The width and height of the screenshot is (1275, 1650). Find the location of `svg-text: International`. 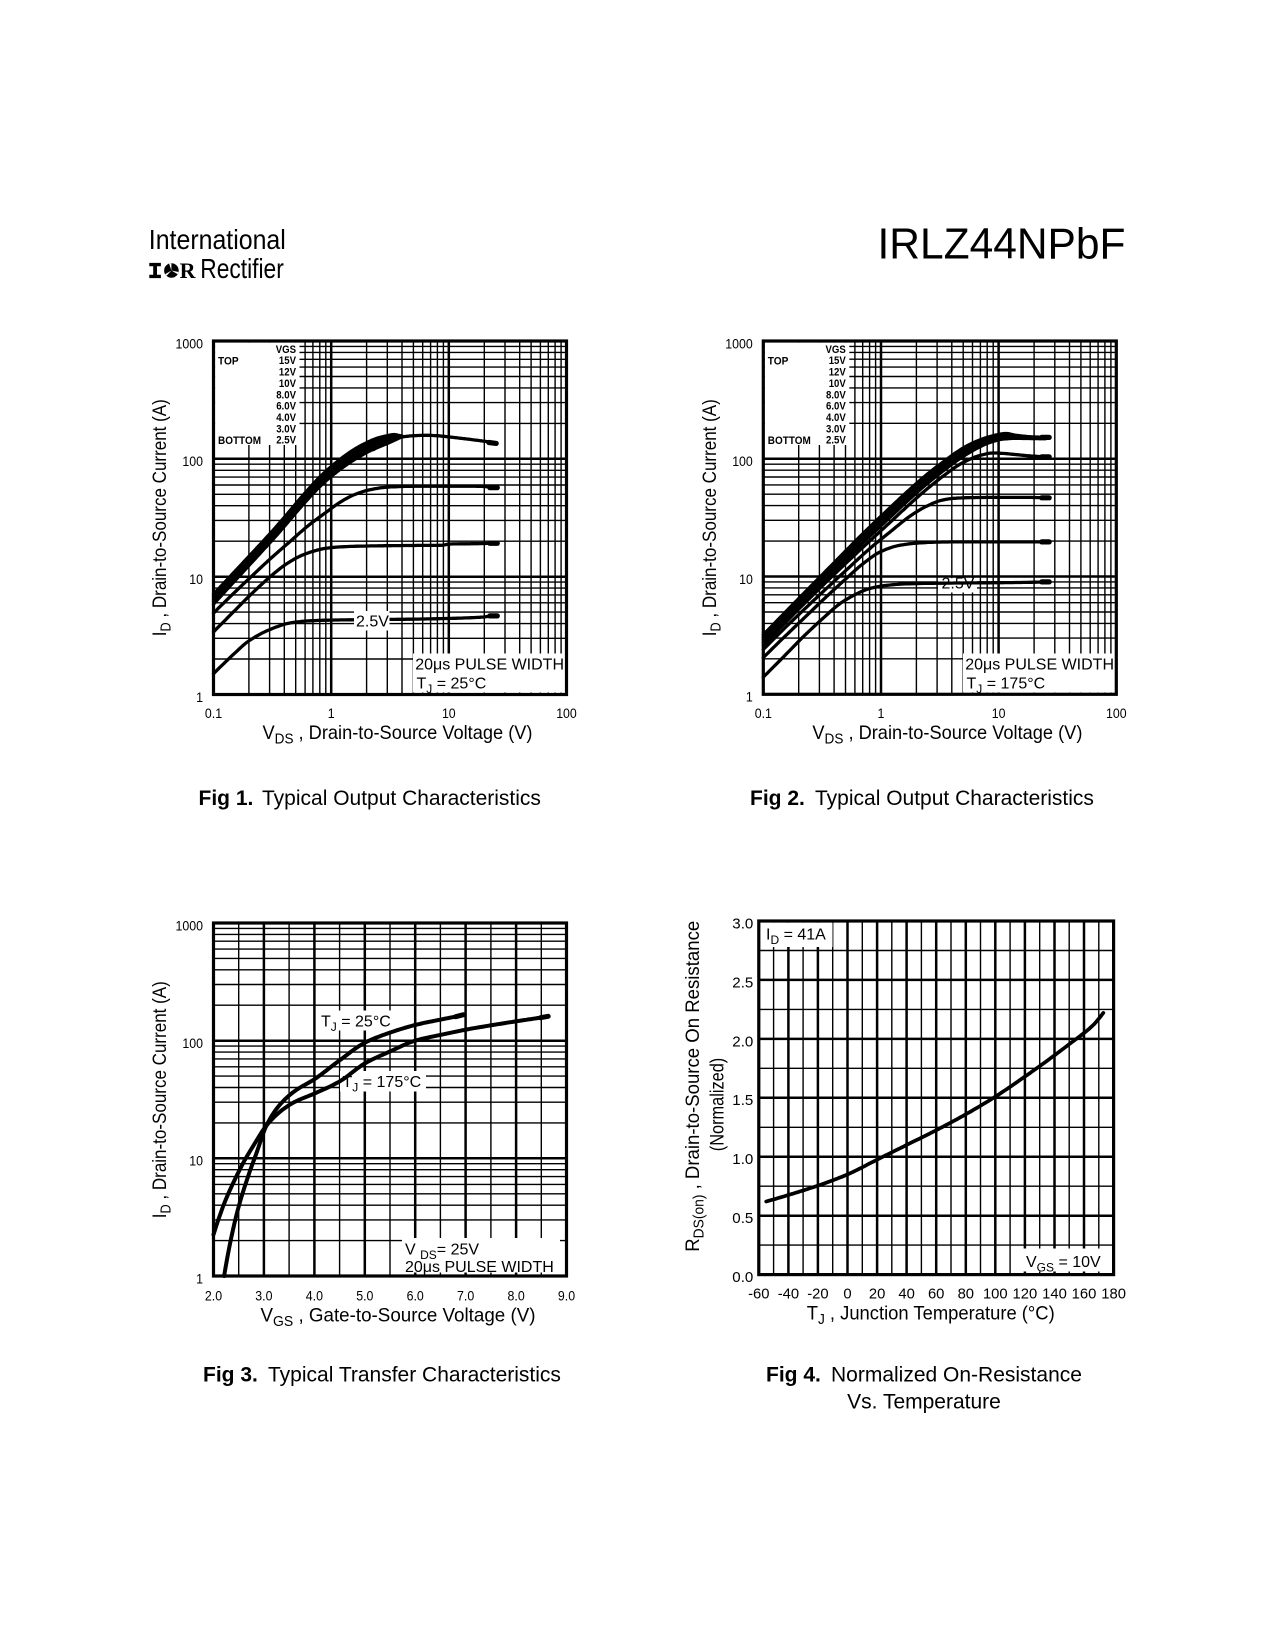

svg-text: International is located at coordinates (217, 239).